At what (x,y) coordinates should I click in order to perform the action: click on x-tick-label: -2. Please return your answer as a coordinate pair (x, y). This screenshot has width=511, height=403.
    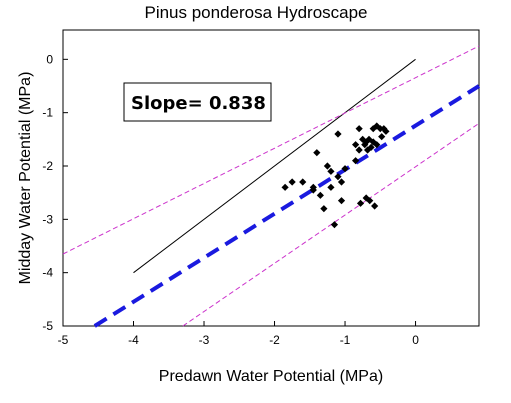
    Looking at the image, I should click on (274, 340).